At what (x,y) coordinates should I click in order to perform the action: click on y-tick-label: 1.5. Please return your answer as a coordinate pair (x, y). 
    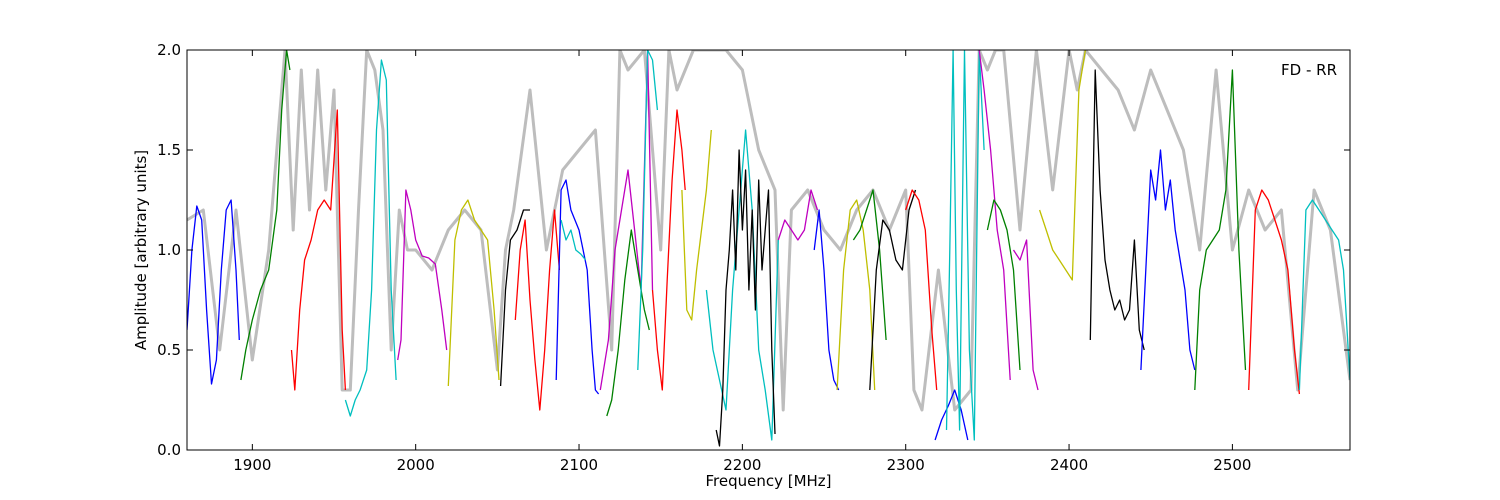
    Looking at the image, I should click on (169, 150).